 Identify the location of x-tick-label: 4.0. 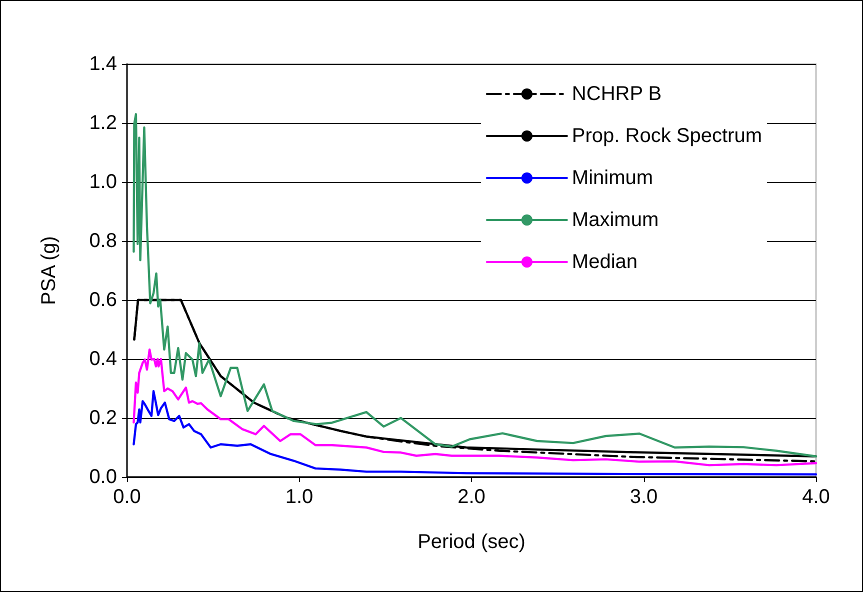
(816, 497).